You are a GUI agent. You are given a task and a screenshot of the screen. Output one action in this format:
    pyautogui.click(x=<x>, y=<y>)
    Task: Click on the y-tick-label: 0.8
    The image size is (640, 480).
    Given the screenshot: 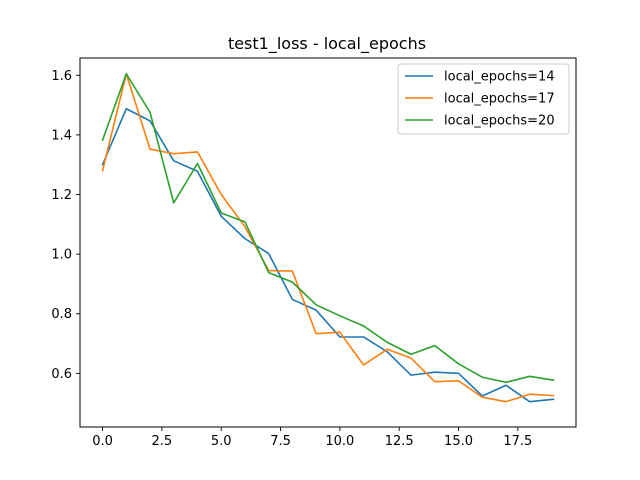 What is the action you would take?
    pyautogui.click(x=61, y=314)
    